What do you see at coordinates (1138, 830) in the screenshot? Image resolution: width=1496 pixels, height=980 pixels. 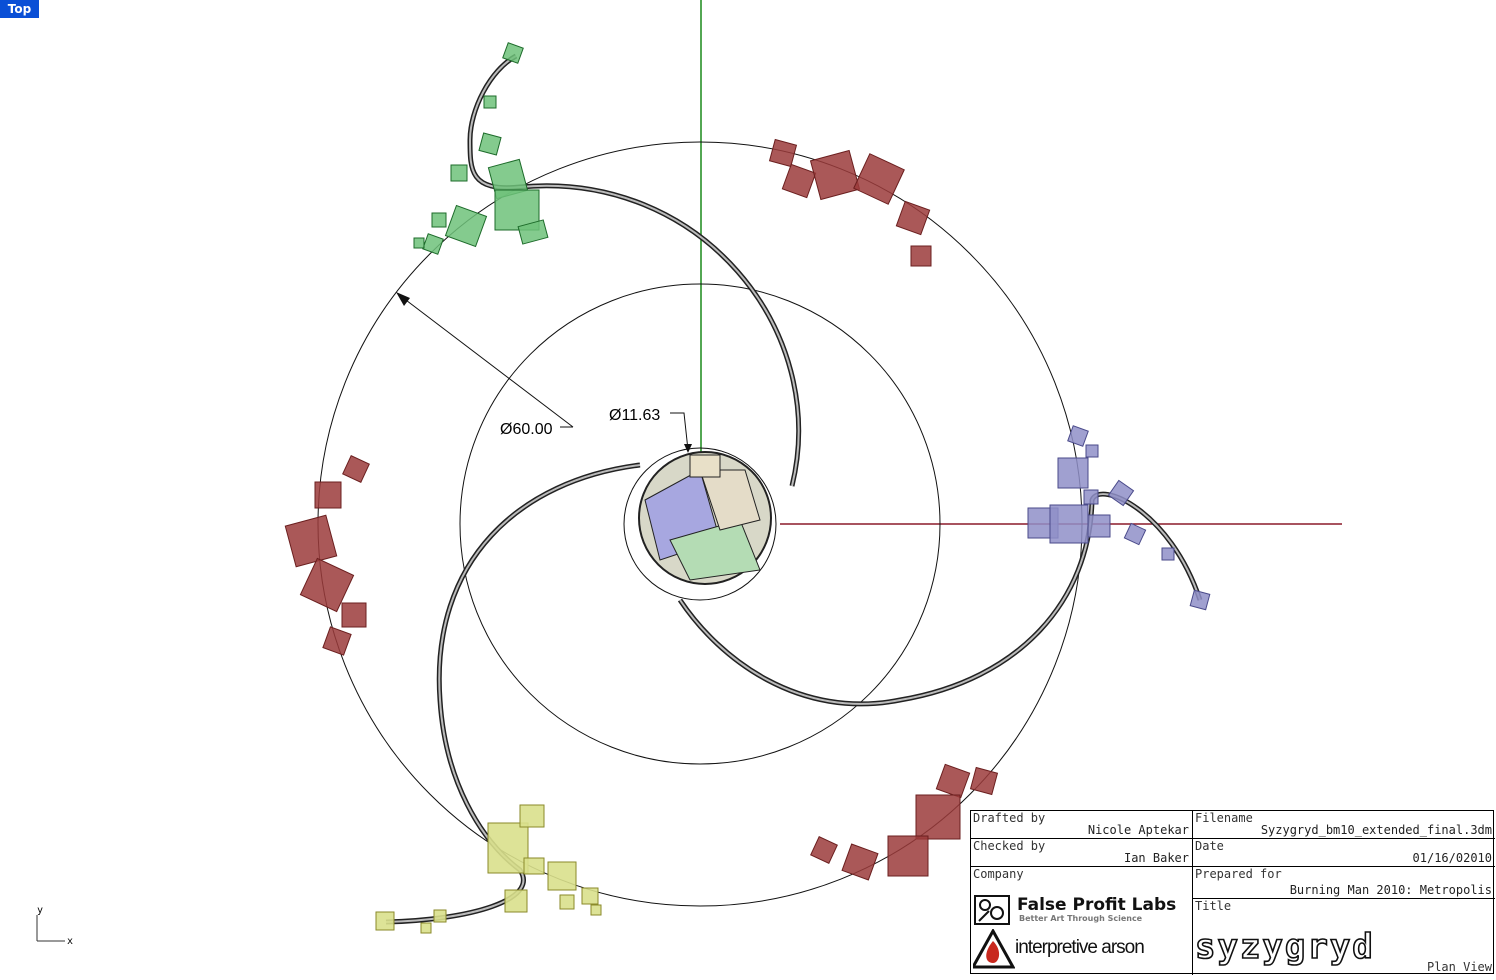 I see `drafted-by-value: Nicole Aptekar` at bounding box center [1138, 830].